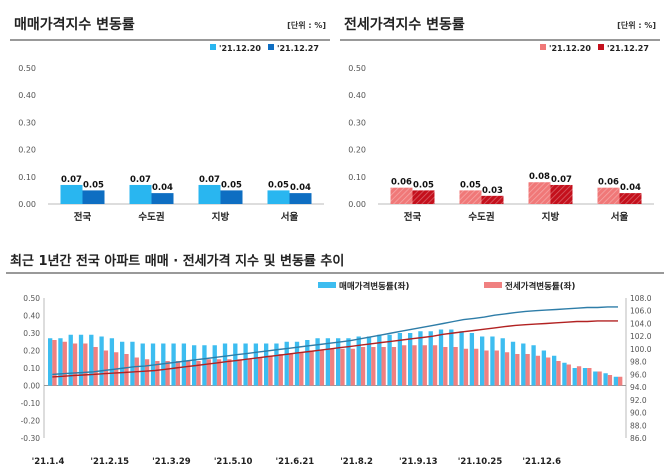 The width and height of the screenshot is (670, 468). What do you see at coordinates (170, 40) in the screenshot?
I see `sale-title-rule` at bounding box center [170, 40].